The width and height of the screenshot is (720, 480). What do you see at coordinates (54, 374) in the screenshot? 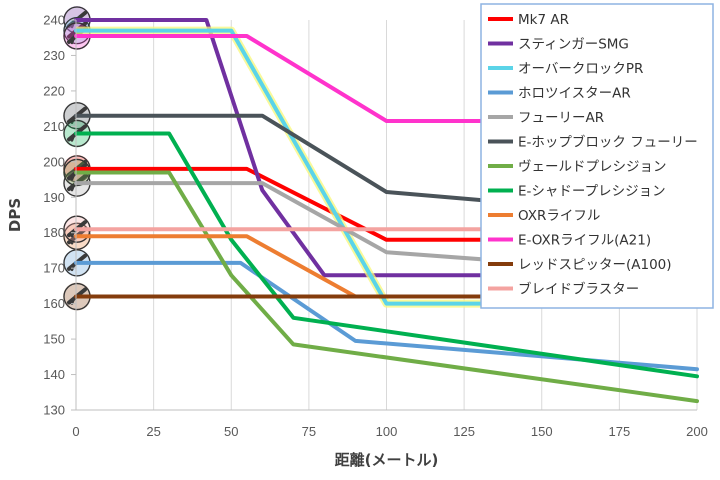
I see `y-tick-label: 140` at bounding box center [54, 374].